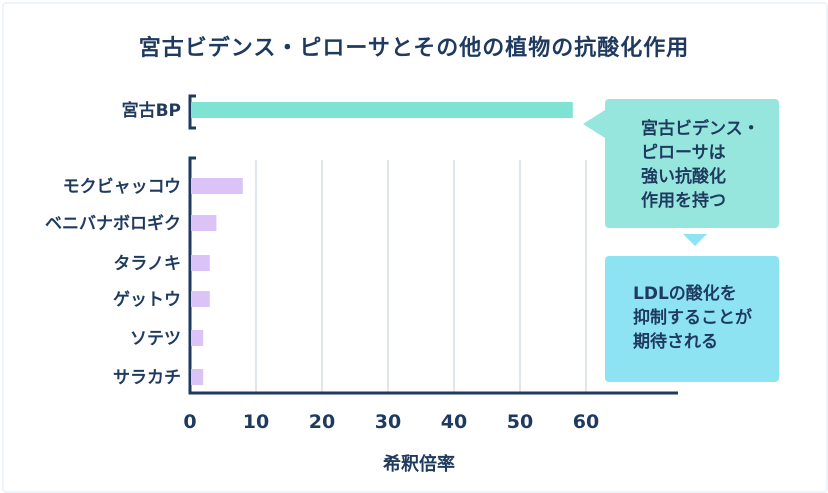  What do you see at coordinates (189, 422) in the screenshot?
I see `x-tick-label: 0` at bounding box center [189, 422].